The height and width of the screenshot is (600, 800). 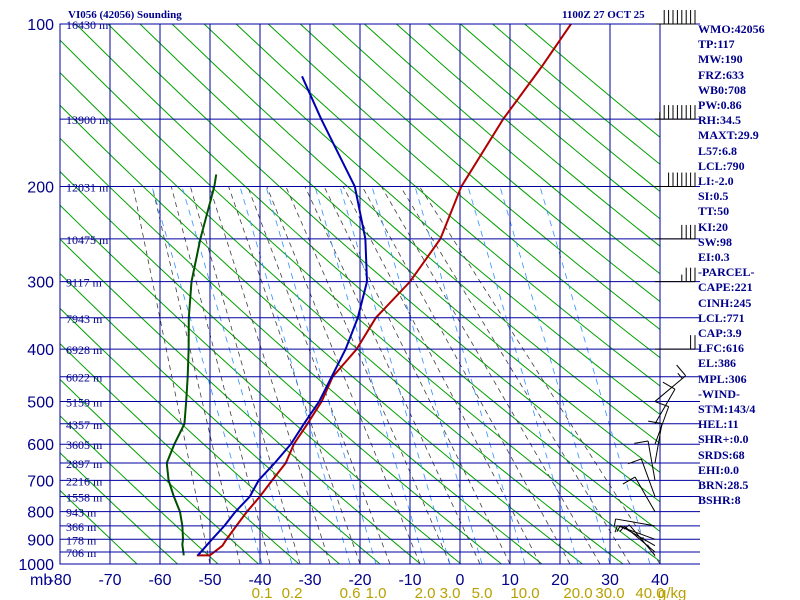 I want to click on height-label: 2897 m, so click(x=84, y=464).